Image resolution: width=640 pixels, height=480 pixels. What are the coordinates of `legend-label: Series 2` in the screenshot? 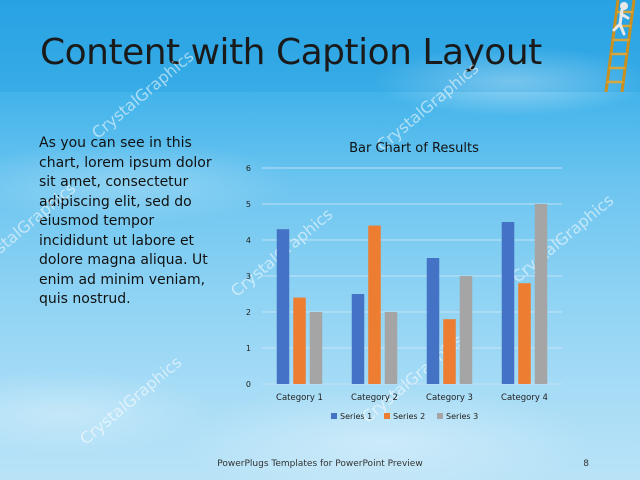 It's located at (409, 416).